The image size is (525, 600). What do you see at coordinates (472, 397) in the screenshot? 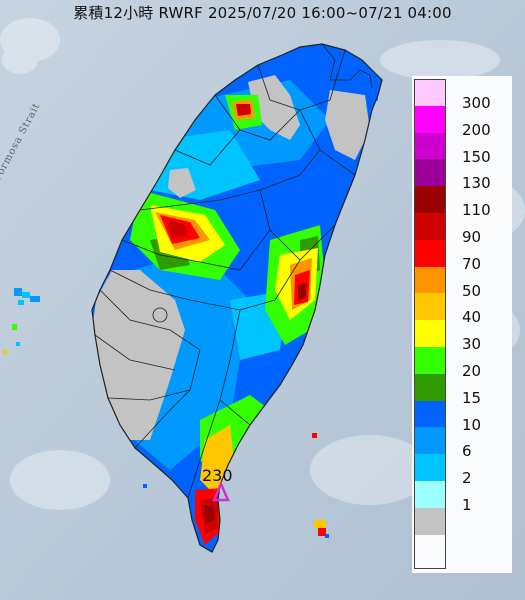
I see `legend-label: 15` at bounding box center [472, 397].